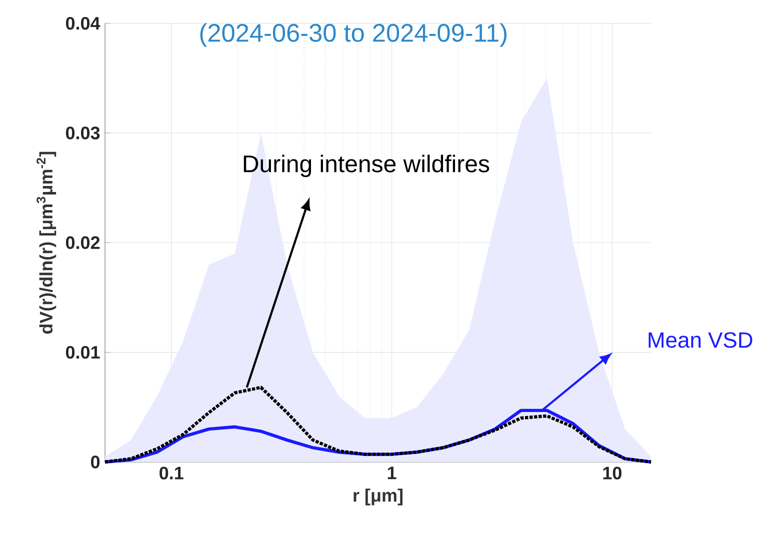 The image size is (781, 541). What do you see at coordinates (83, 243) in the screenshot?
I see `y-tick-label: 0.02` at bounding box center [83, 243].